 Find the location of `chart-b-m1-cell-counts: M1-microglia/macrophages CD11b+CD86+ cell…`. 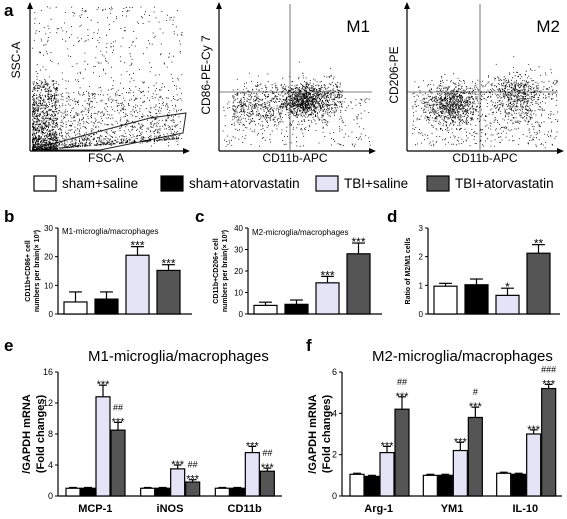

chart-b-m1-cell-counts: M1-microglia/macrophages CD11b+CD86+ cell… is located at coordinates (108, 271).